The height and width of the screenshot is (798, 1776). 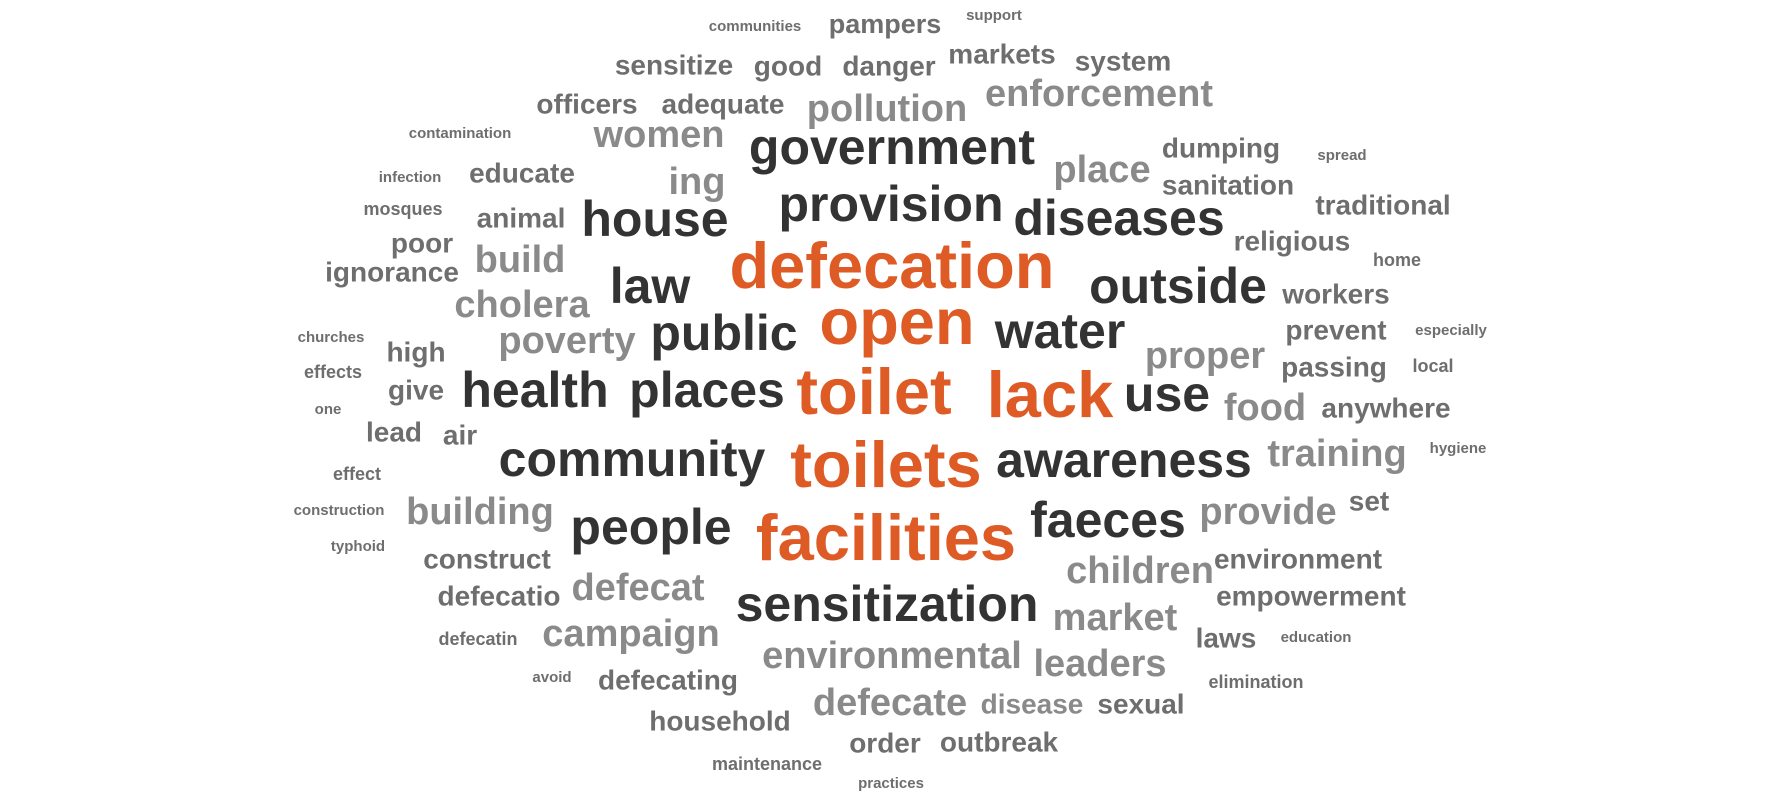 I want to click on word-toilet: toilet, so click(x=873, y=391).